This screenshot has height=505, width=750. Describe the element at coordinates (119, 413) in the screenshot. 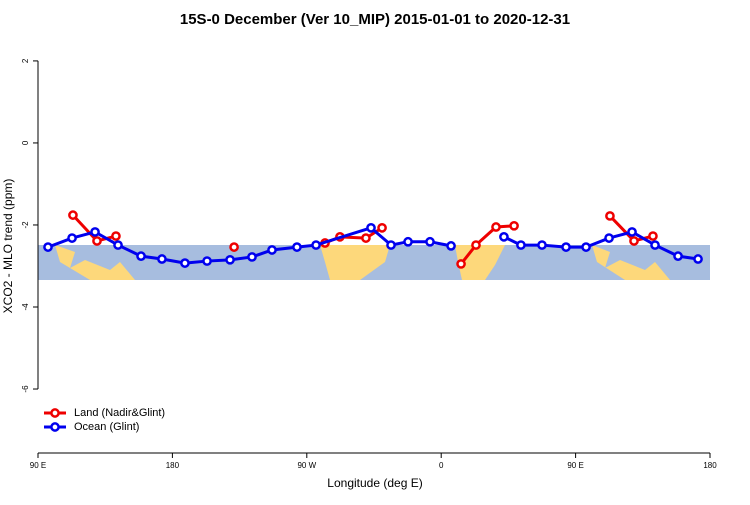

I see `legend-label: Land (Nadir&Glint)` at that location.